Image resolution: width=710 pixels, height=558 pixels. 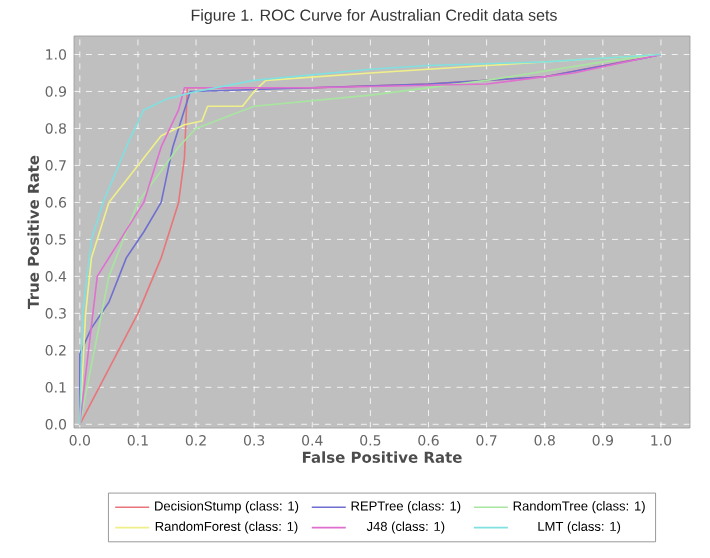 What do you see at coordinates (374, 16) in the screenshot?
I see `chart-title: Figure 1. ROC Curve for Australian Credit data sets` at bounding box center [374, 16].